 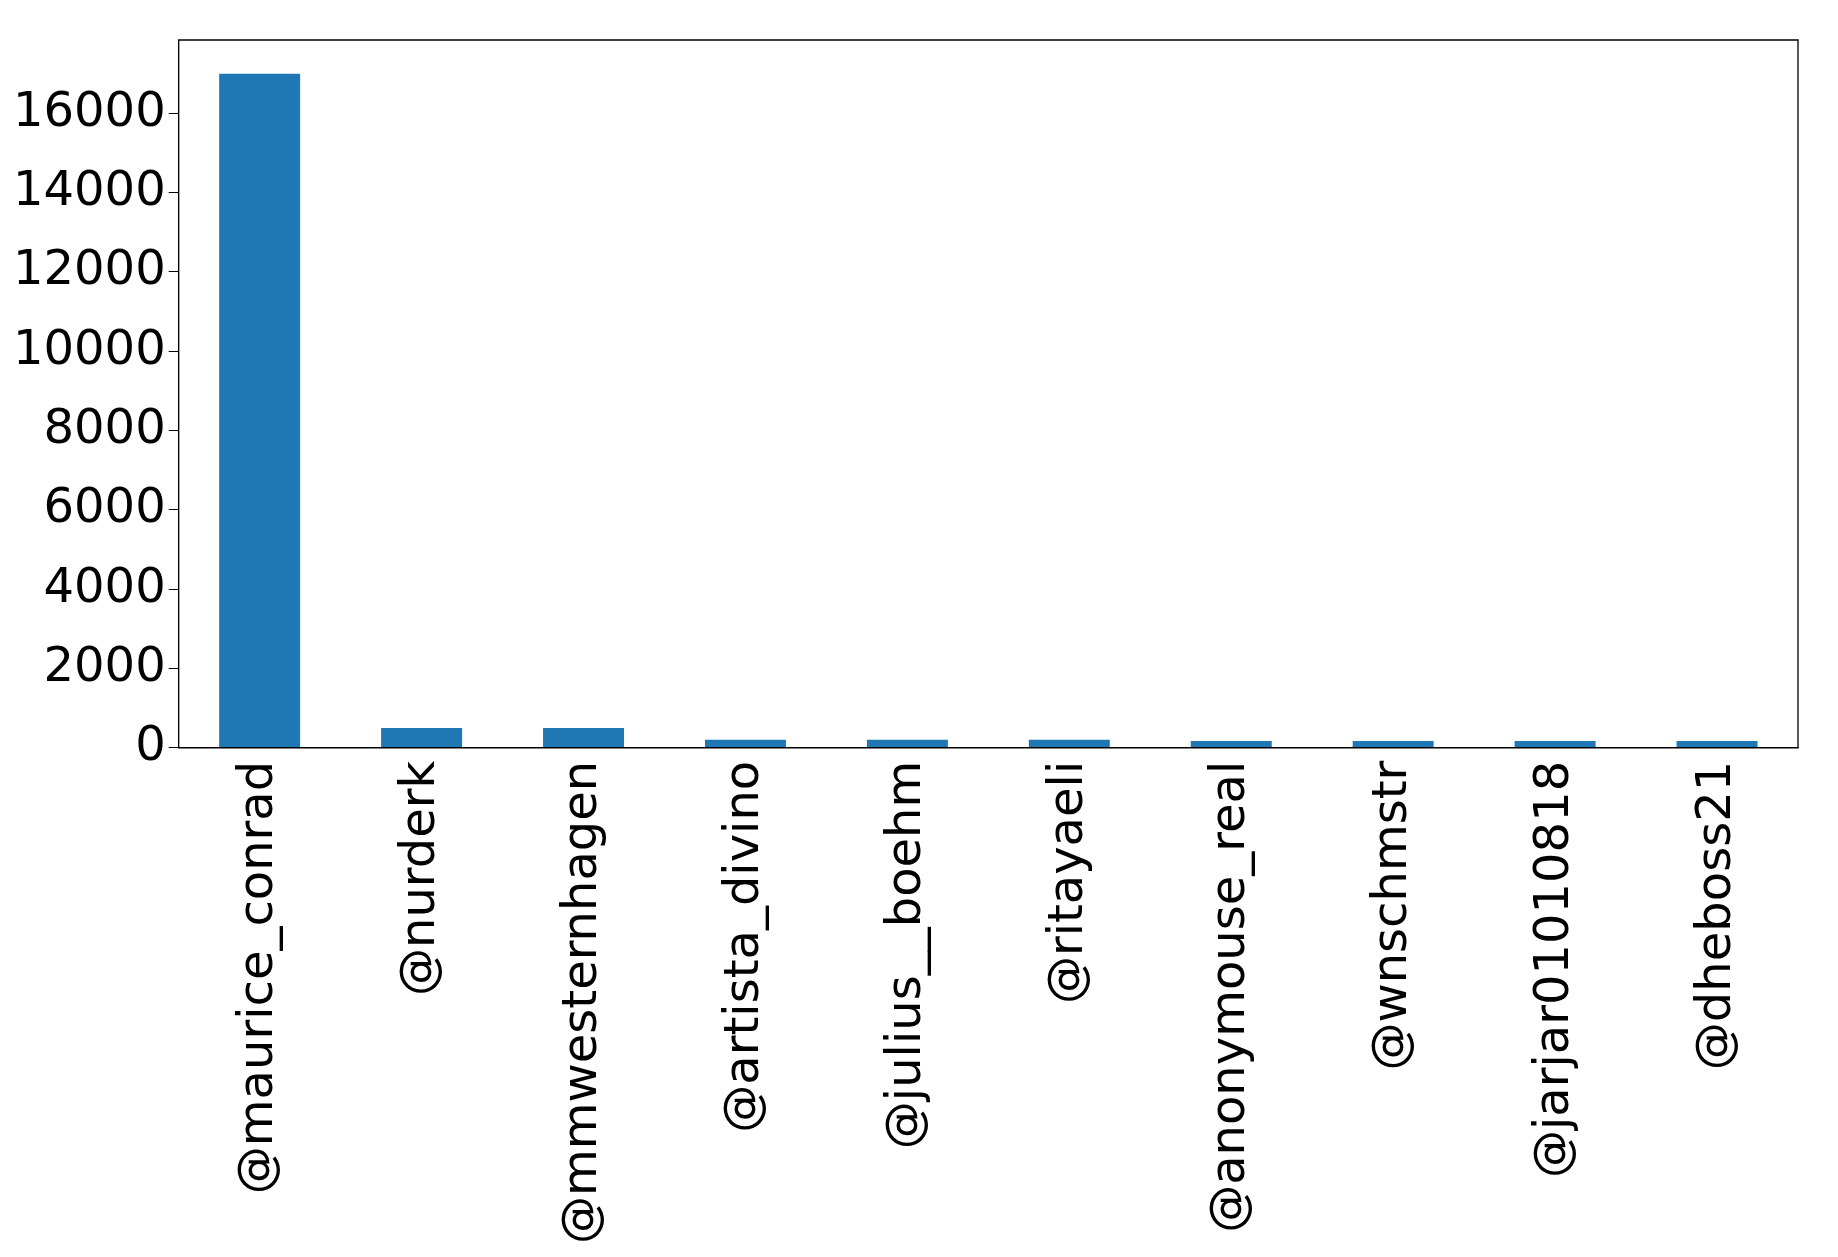 I want to click on x-tick-label: @jarjar01010818, so click(x=1550, y=969).